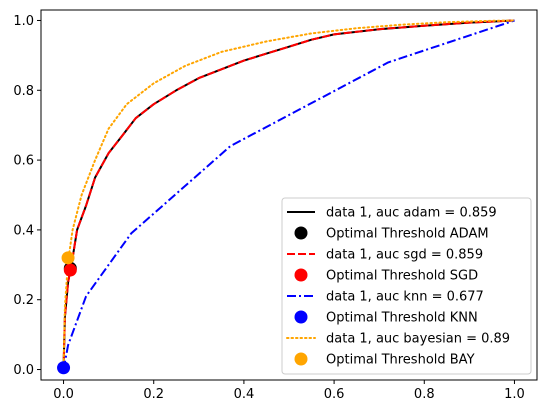  What do you see at coordinates (23, 21) in the screenshot?
I see `y-tick-label: 1.0` at bounding box center [23, 21].